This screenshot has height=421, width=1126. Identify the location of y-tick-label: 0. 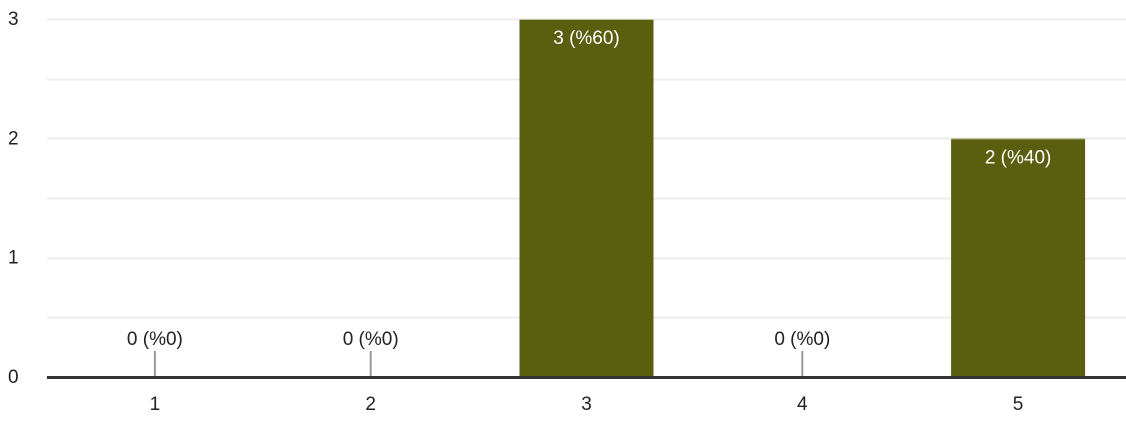
(13, 377).